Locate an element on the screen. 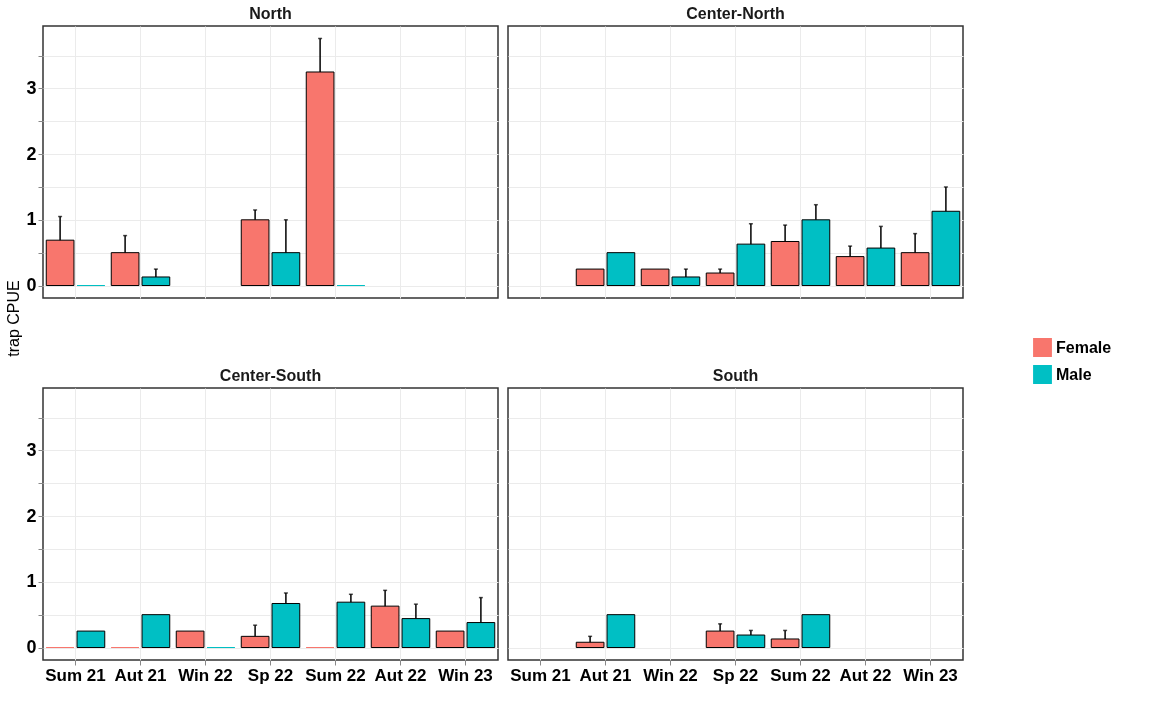 The image size is (1176, 722). chart-title: South is located at coordinates (735, 375).